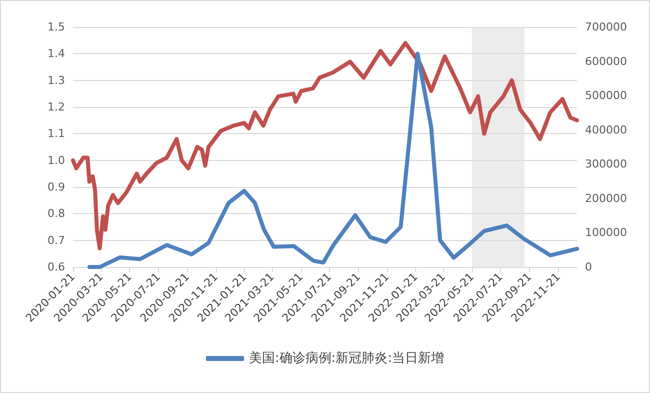 The height and width of the screenshot is (393, 650). Describe the element at coordinates (56, 27) in the screenshot. I see `y-tick-label: 1.5` at that location.